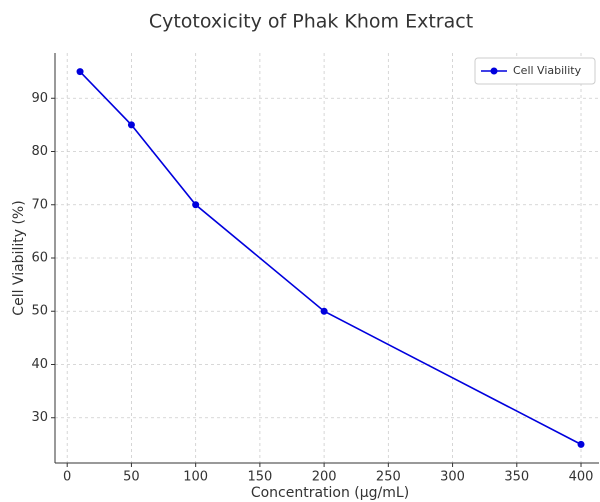 The height and width of the screenshot is (502, 600). I want to click on x-tick-label: 0, so click(67, 477).